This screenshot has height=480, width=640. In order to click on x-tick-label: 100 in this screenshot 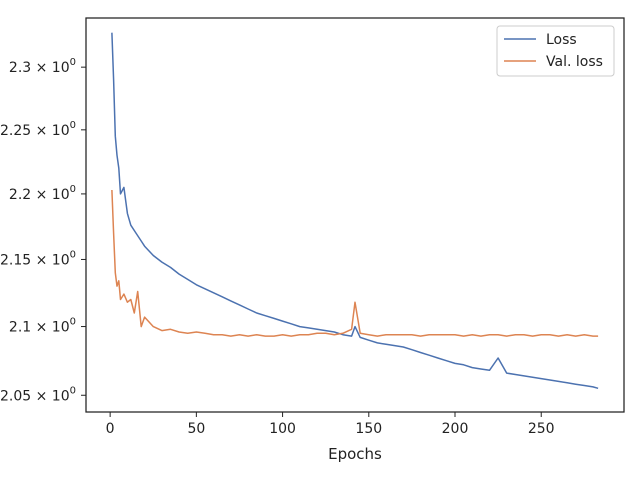, I will do `click(282, 429)`.